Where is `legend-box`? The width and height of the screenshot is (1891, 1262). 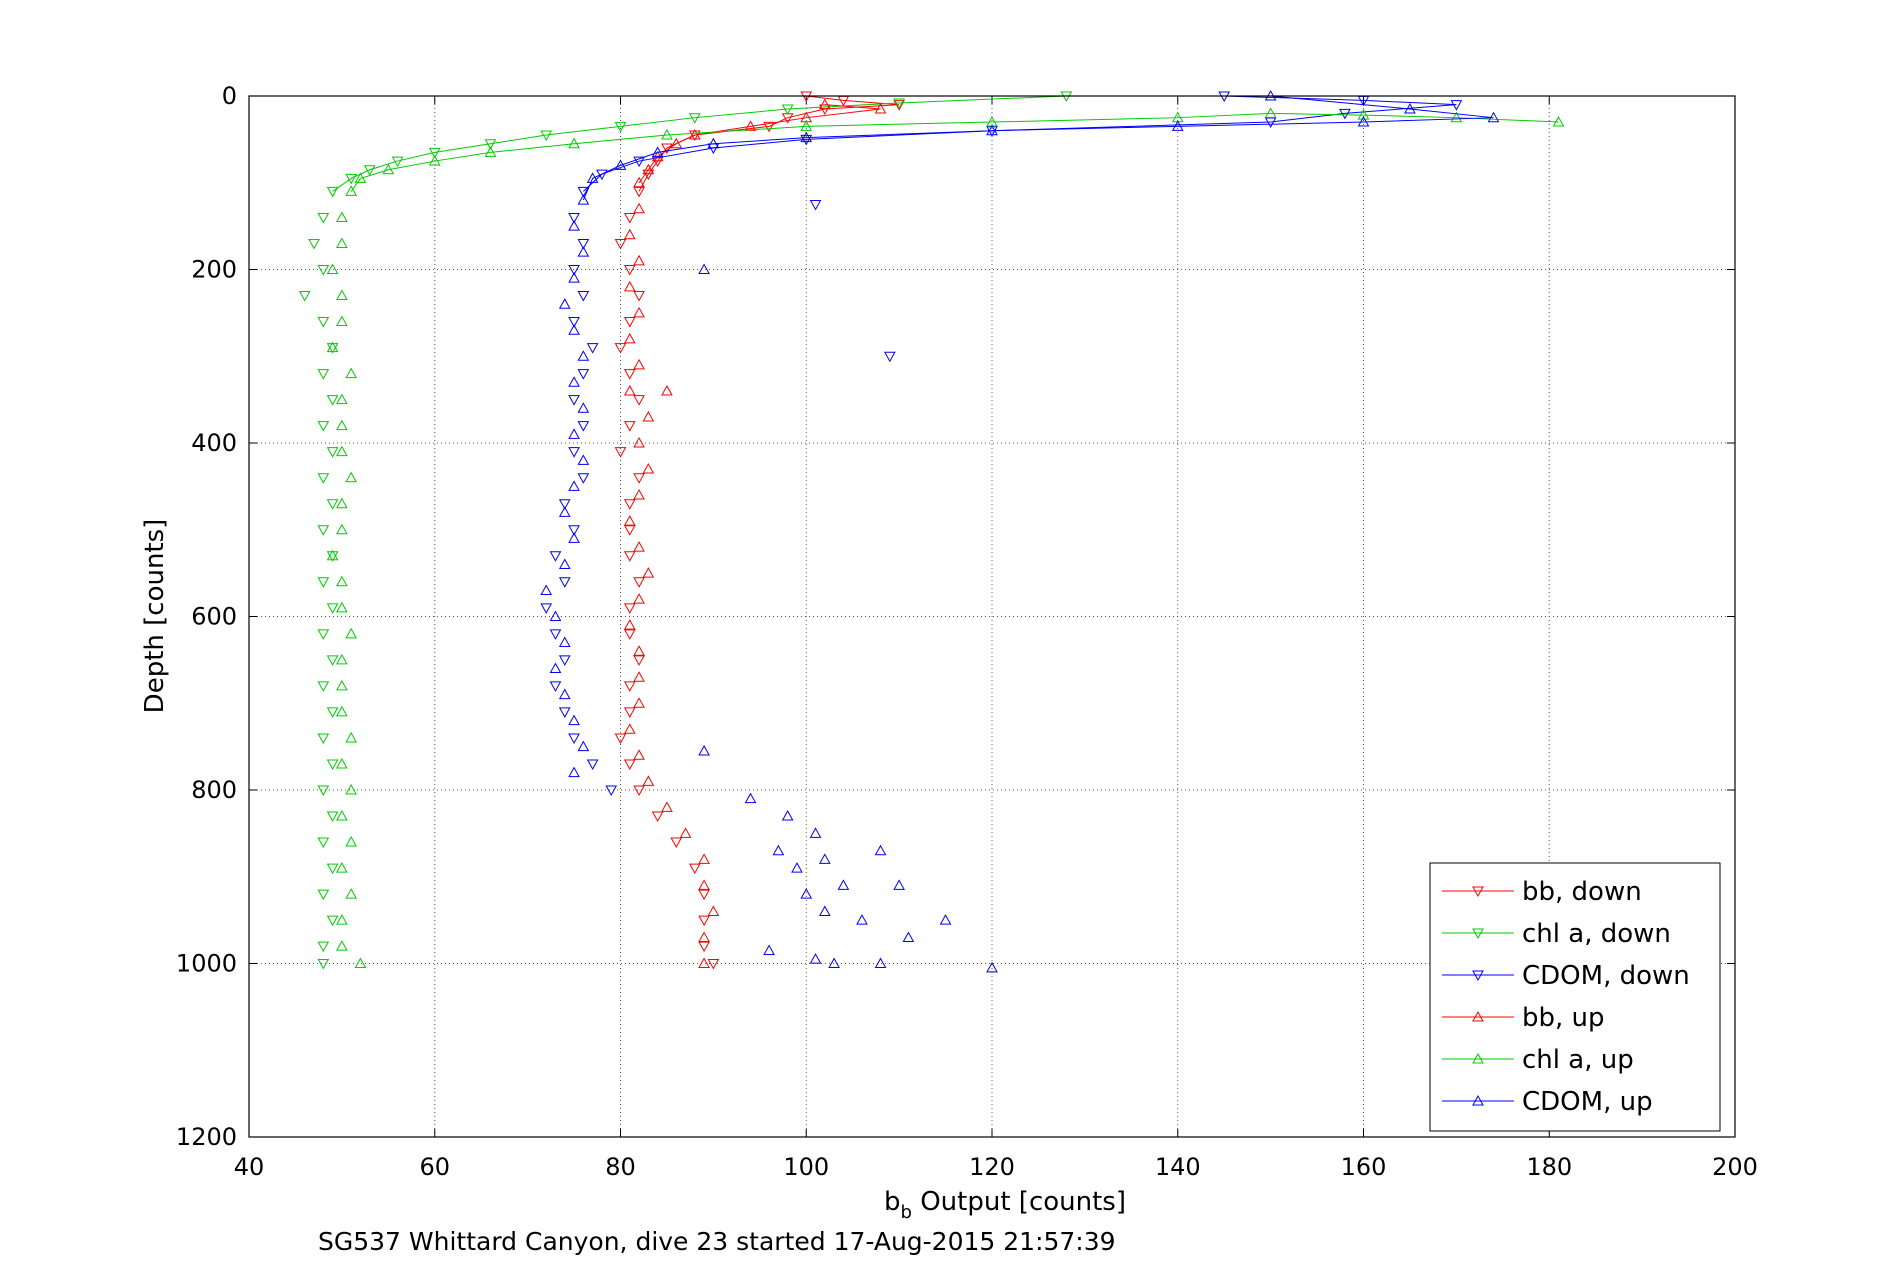
legend-box is located at coordinates (1575, 997).